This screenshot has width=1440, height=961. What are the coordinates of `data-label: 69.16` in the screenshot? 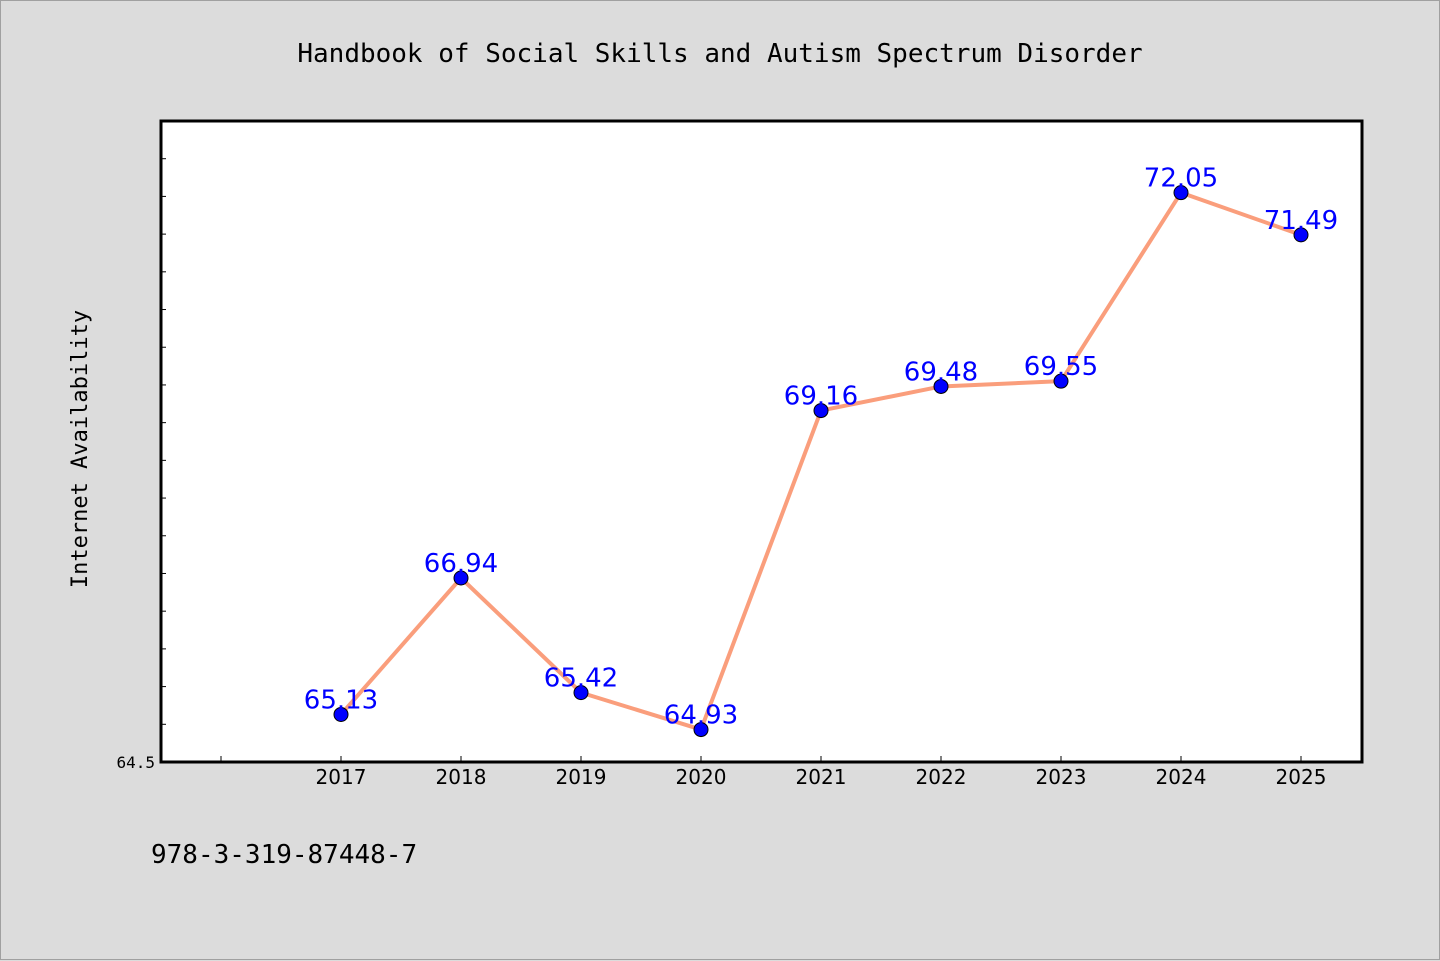 It's located at (821, 397).